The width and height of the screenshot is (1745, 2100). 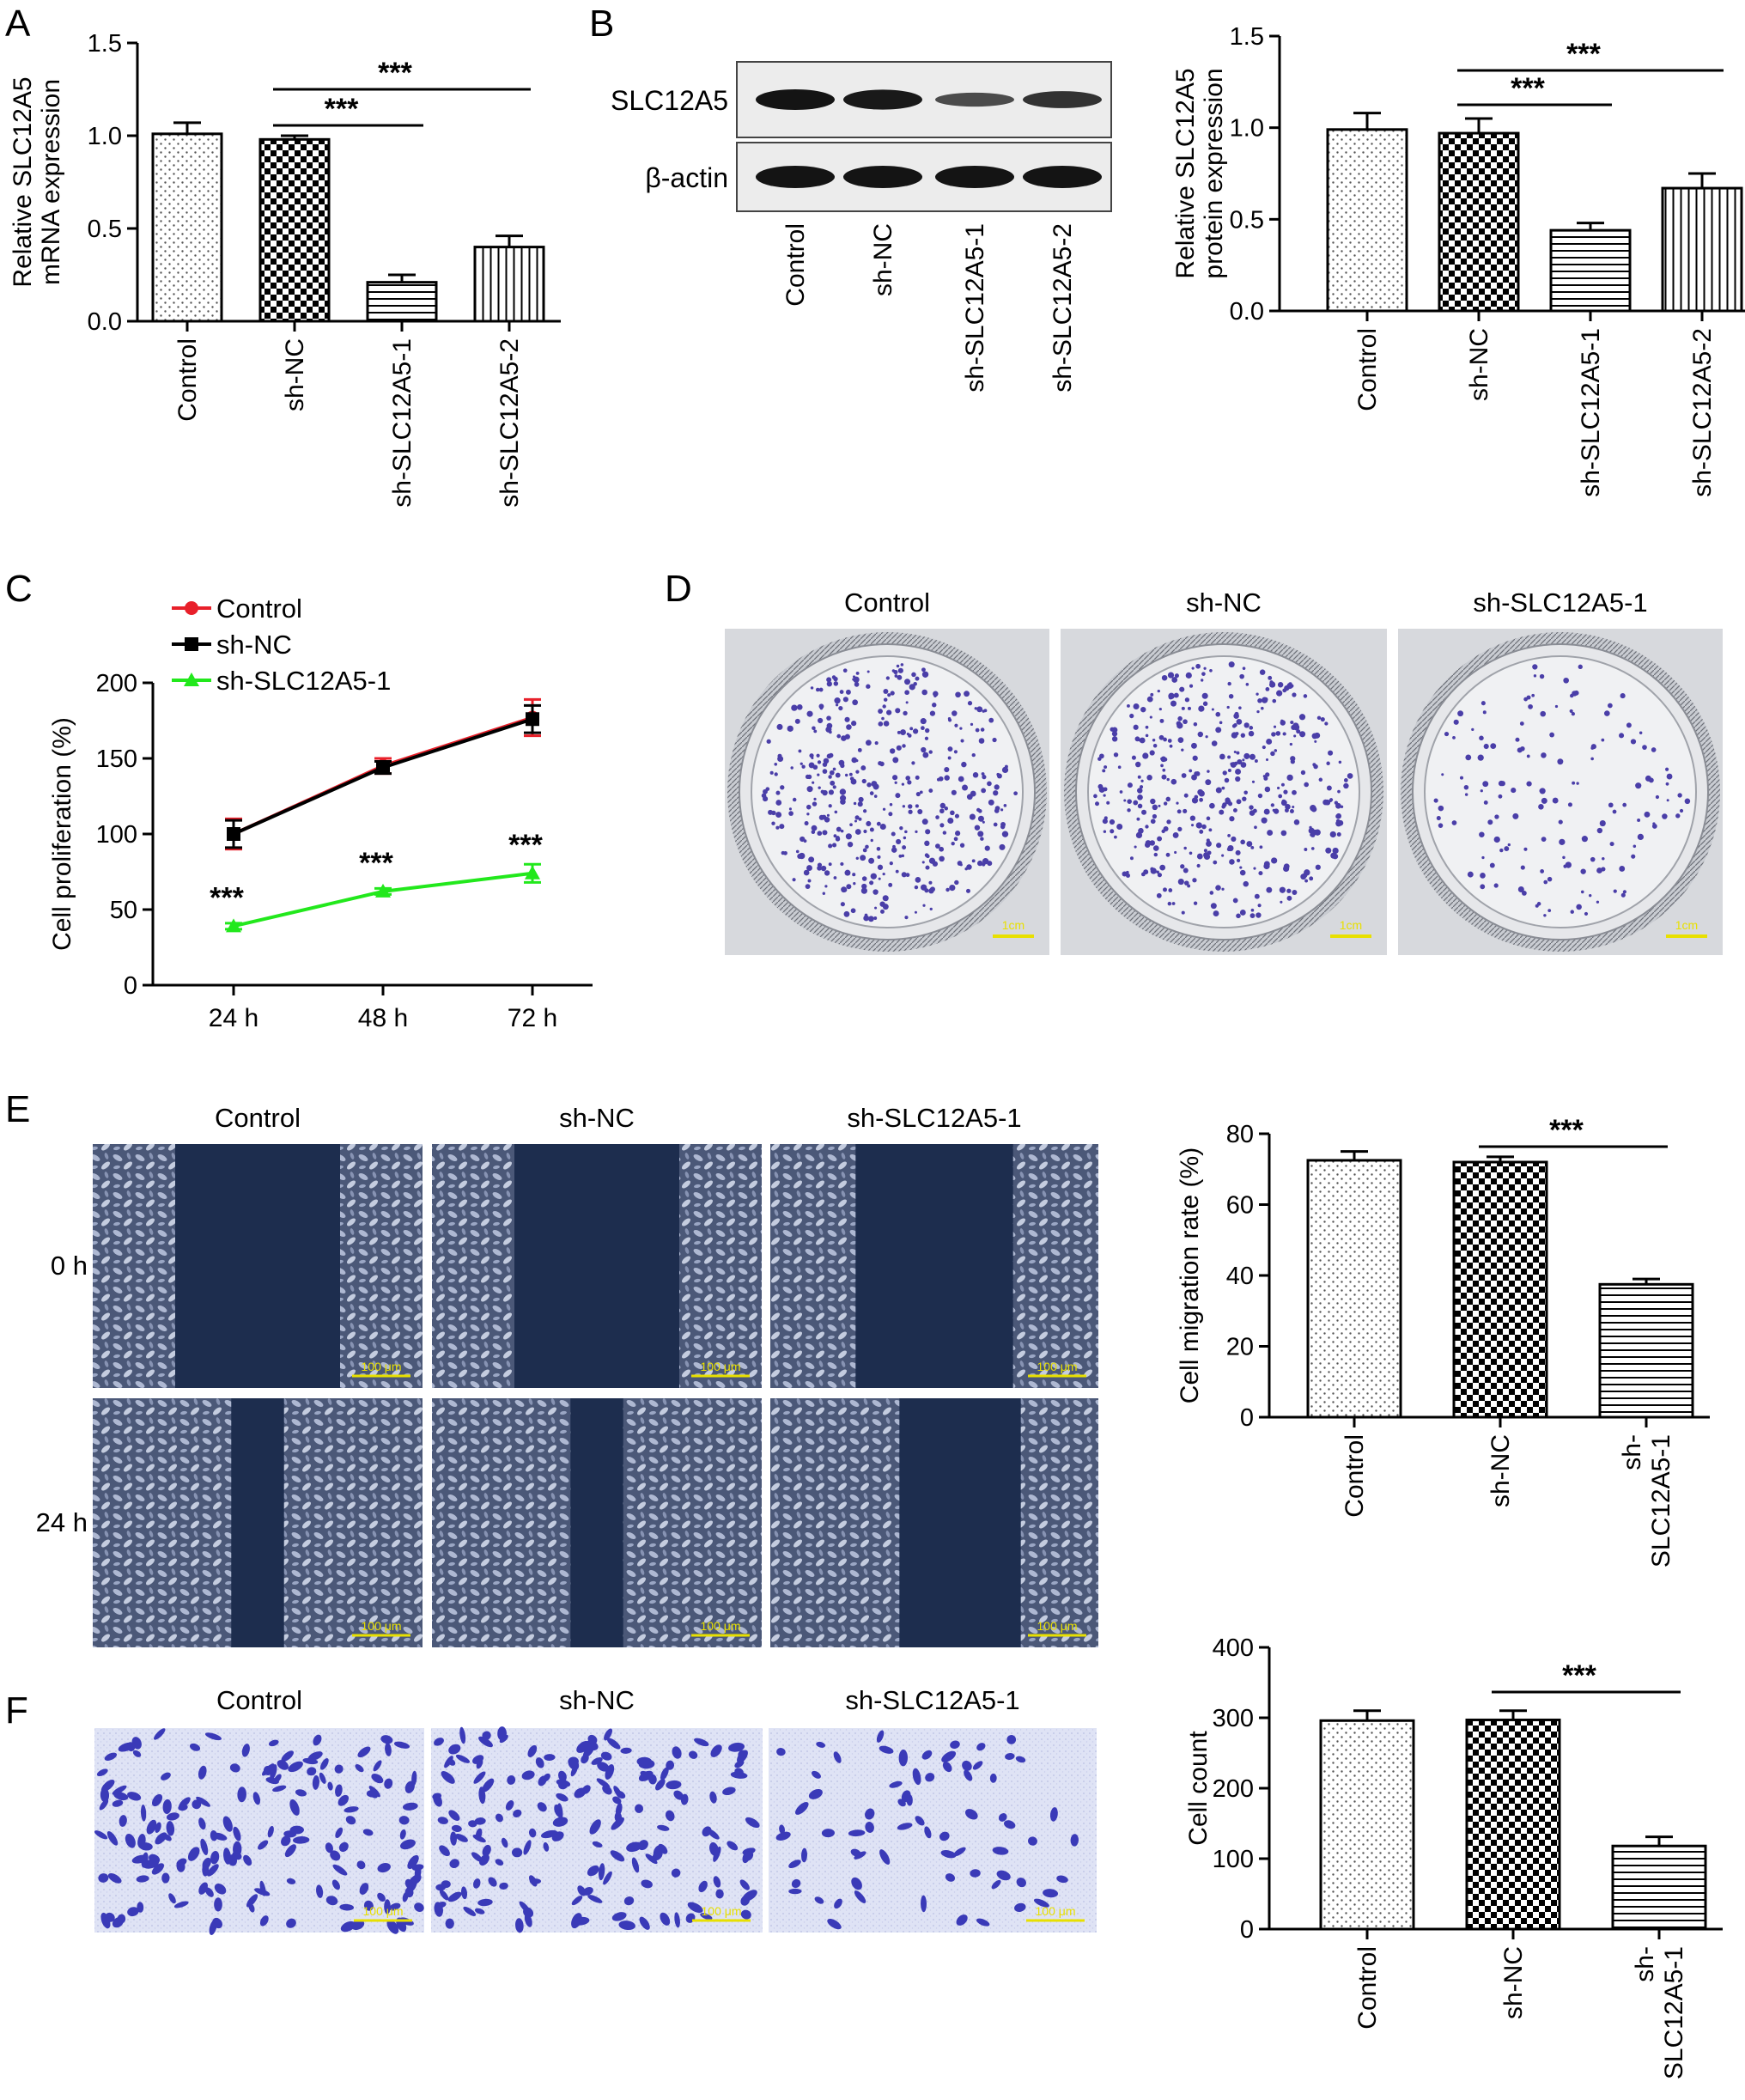 I want to click on x-tick-label: sh-NC, so click(x=295, y=375).